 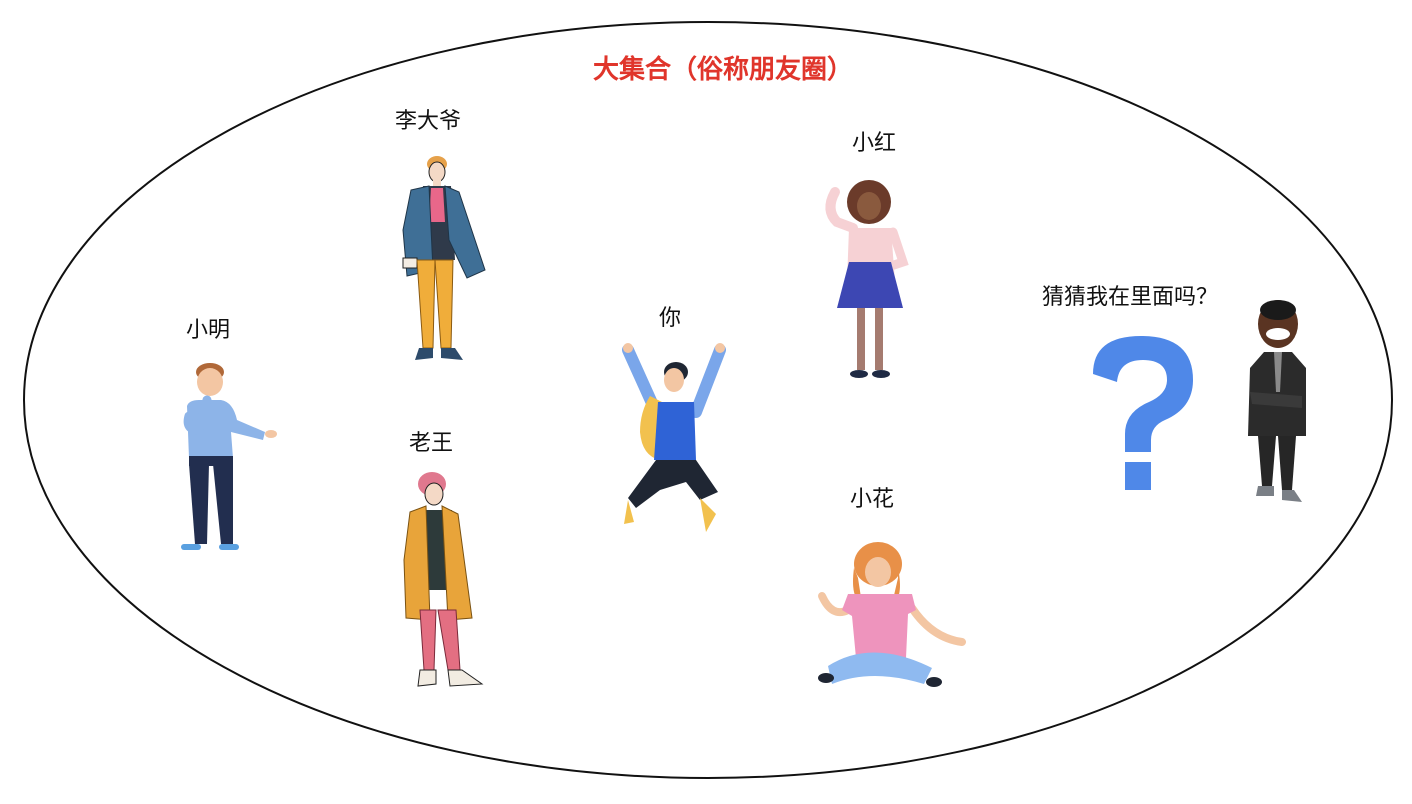 I want to click on person-xiao-hua-illustration, so click(x=892, y=614).